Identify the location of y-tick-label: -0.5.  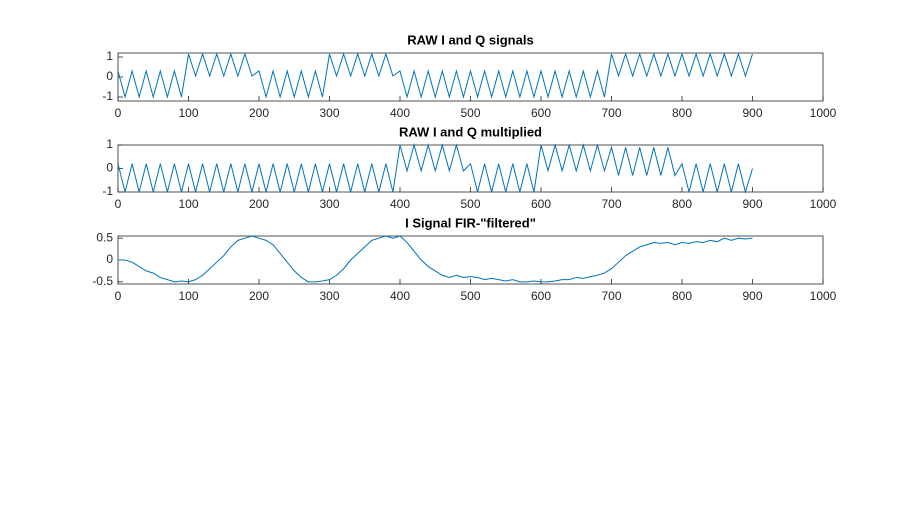
(102, 281).